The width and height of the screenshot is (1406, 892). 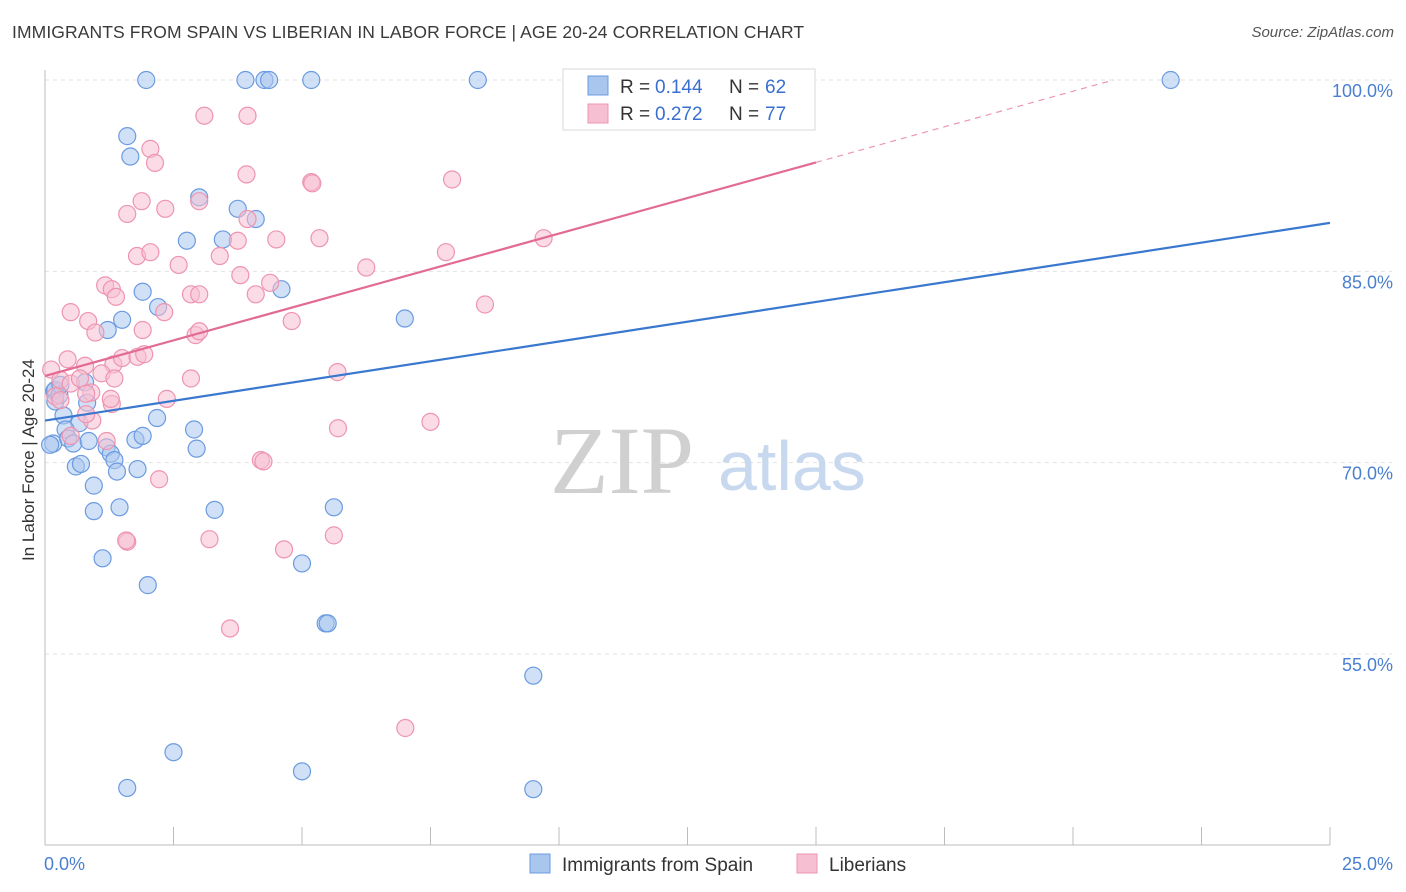 What do you see at coordinates (744, 87) in the screenshot?
I see `stats-n-label-spain: N =` at bounding box center [744, 87].